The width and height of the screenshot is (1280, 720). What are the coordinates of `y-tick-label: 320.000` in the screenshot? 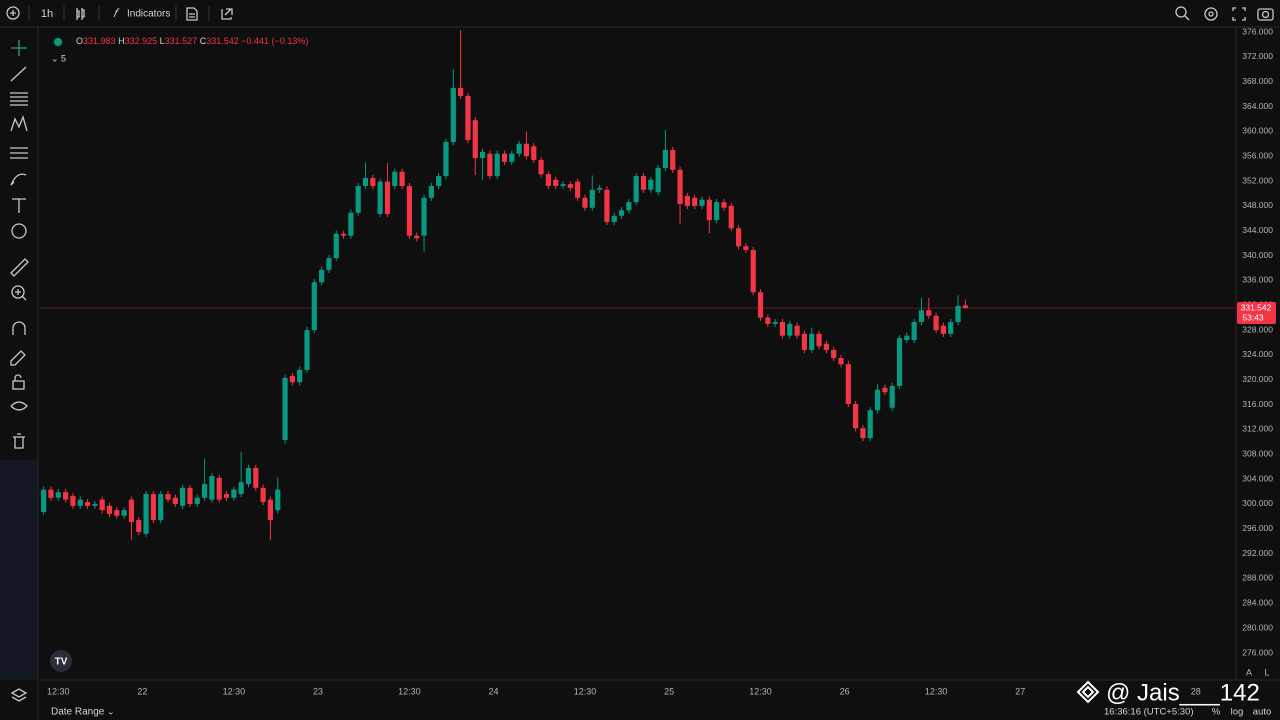 It's located at (1257, 379).